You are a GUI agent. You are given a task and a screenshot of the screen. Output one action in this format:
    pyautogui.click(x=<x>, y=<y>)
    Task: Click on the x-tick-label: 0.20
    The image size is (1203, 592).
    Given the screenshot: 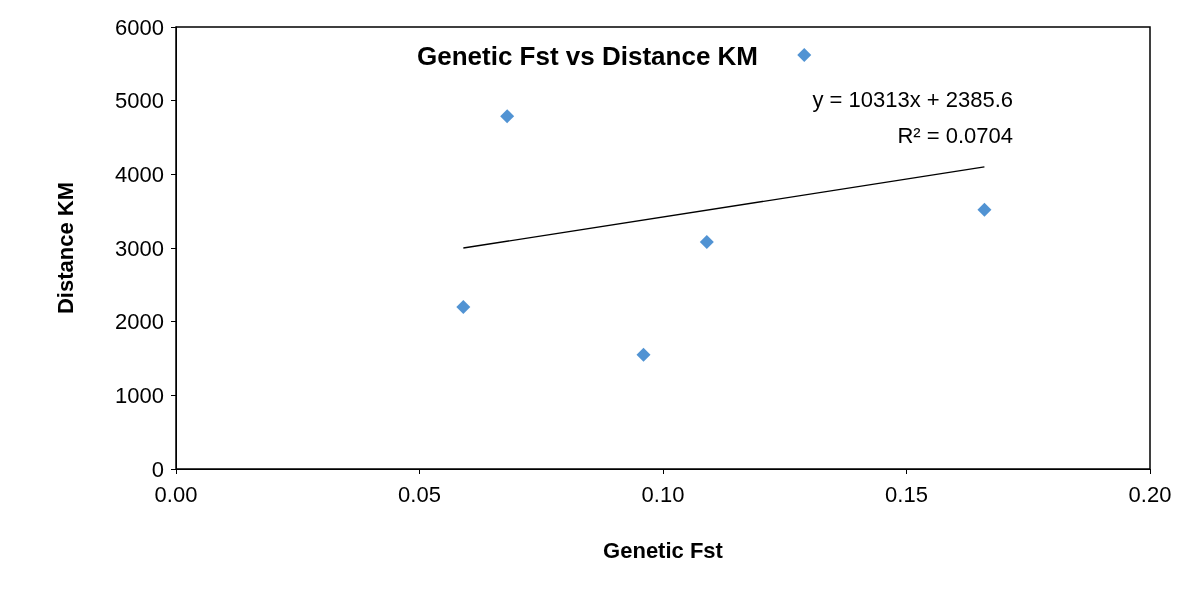 What is the action you would take?
    pyautogui.click(x=1150, y=494)
    